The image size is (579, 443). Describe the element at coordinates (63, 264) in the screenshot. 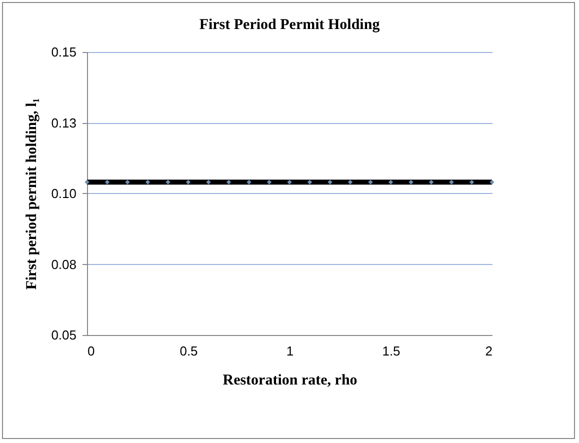

I see `y-tick-label: 0.08` at that location.